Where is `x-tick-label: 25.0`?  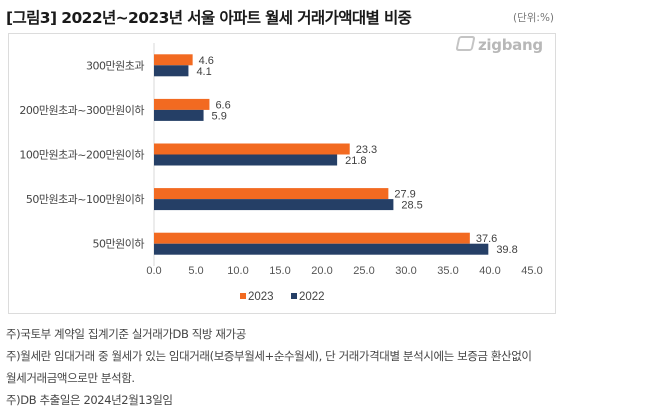
x-tick-label: 25.0 is located at coordinates (363, 271).